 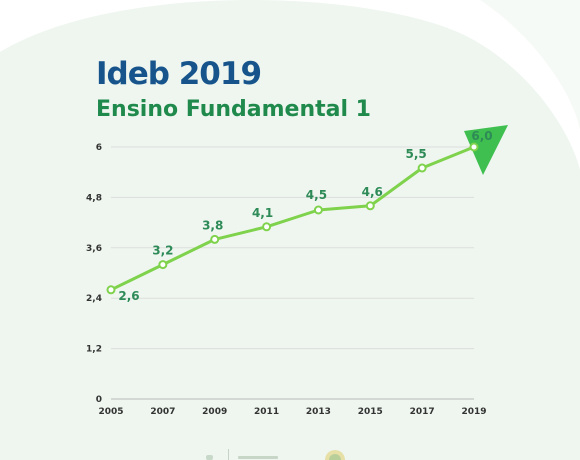 I want to click on trend-arrow-head, so click(x=486, y=150).